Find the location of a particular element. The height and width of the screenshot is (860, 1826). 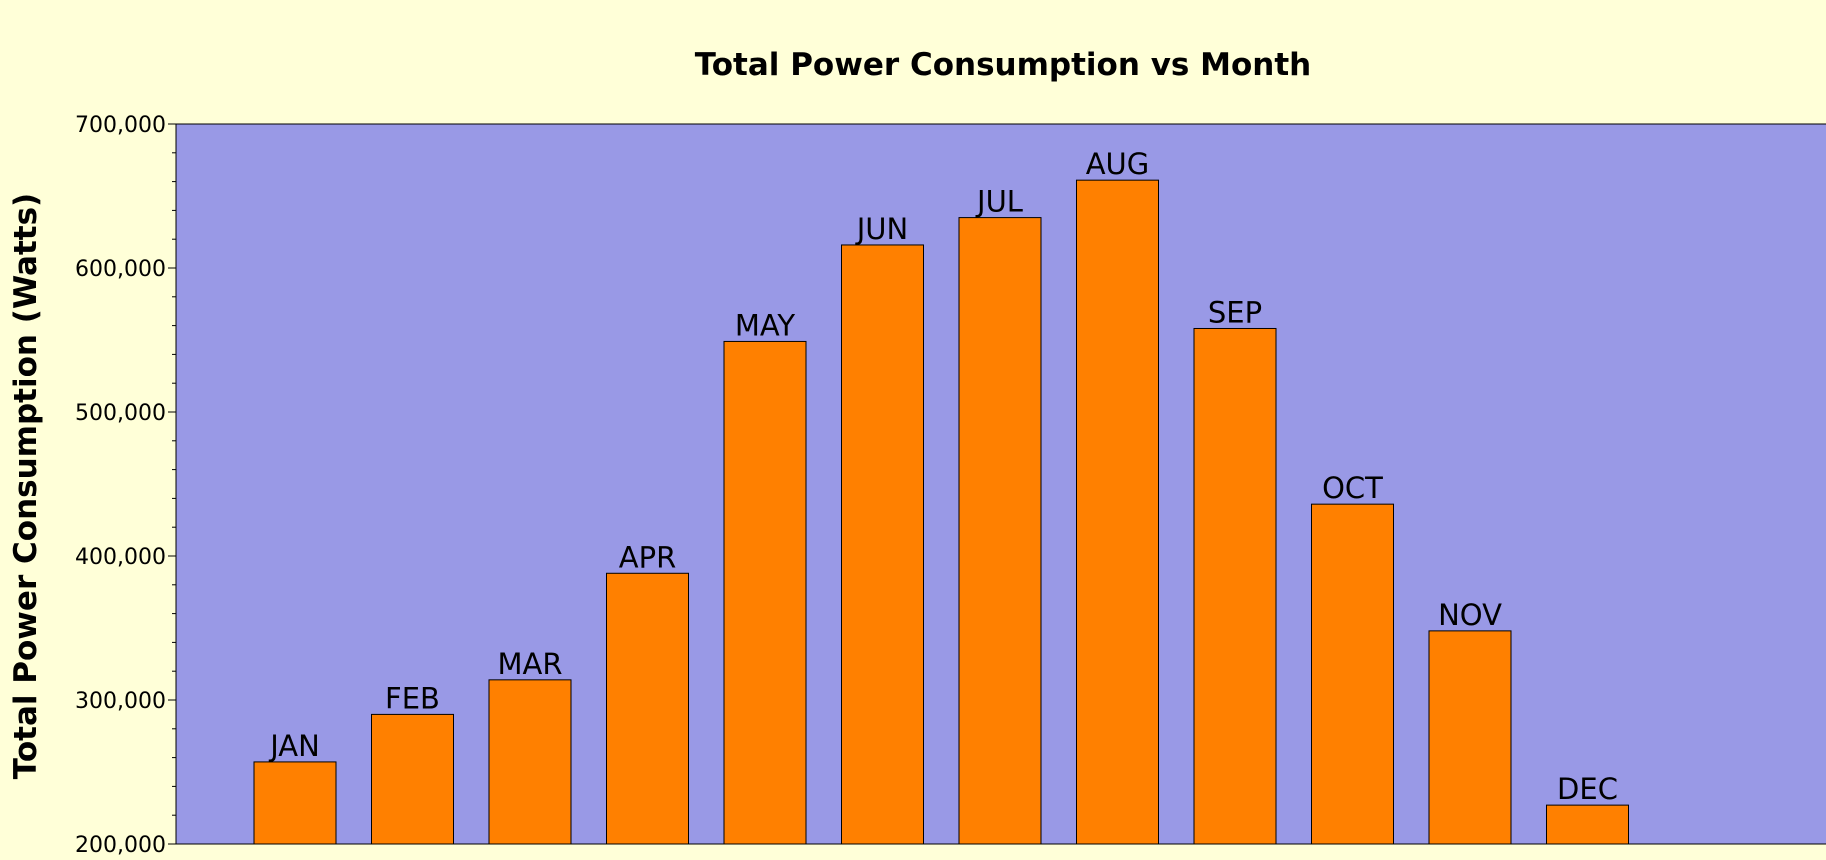

bar-label-dec: DEC is located at coordinates (1587, 789).